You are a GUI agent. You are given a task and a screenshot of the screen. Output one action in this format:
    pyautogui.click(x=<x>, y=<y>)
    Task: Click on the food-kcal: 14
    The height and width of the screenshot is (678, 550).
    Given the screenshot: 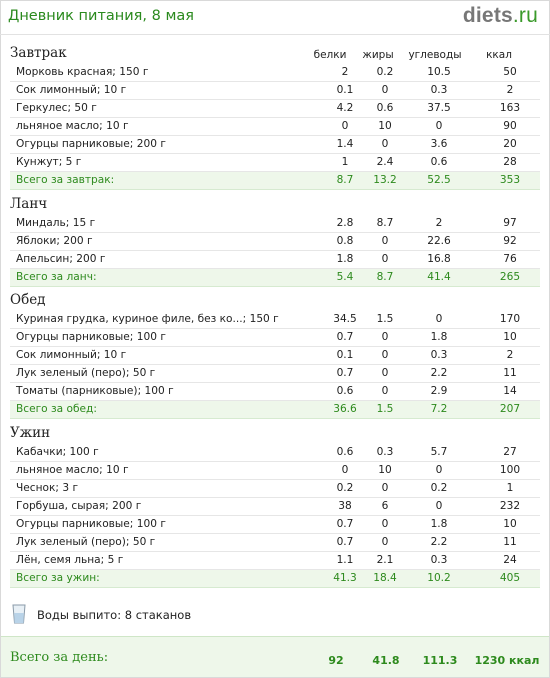 What is the action you would take?
    pyautogui.click(x=510, y=391)
    